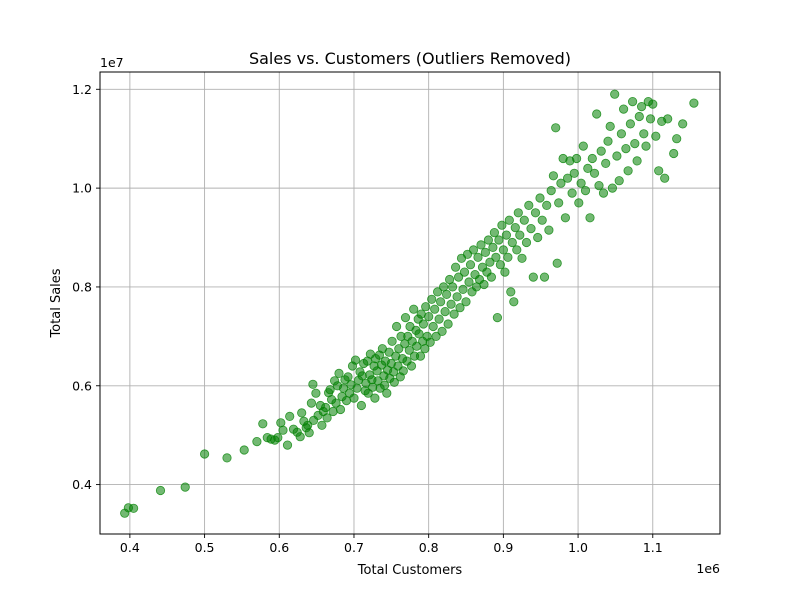  What do you see at coordinates (82, 385) in the screenshot?
I see `y-tick-label: 0.6` at bounding box center [82, 385].